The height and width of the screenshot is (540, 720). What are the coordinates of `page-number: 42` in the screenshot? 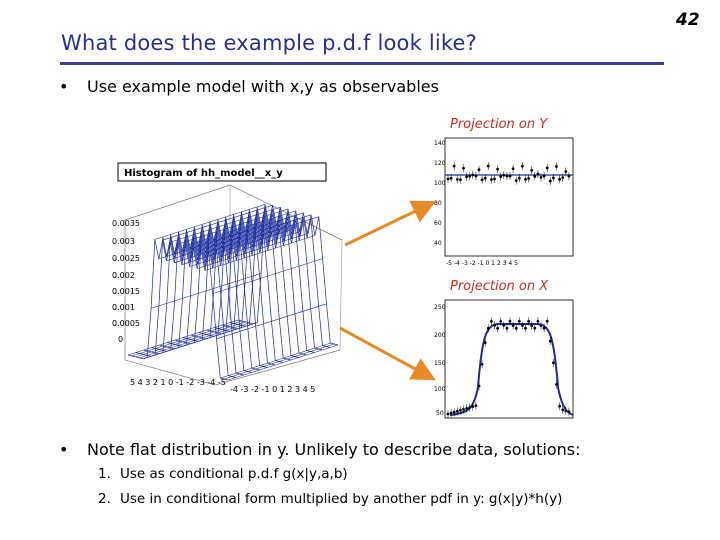 It's located at (688, 20).